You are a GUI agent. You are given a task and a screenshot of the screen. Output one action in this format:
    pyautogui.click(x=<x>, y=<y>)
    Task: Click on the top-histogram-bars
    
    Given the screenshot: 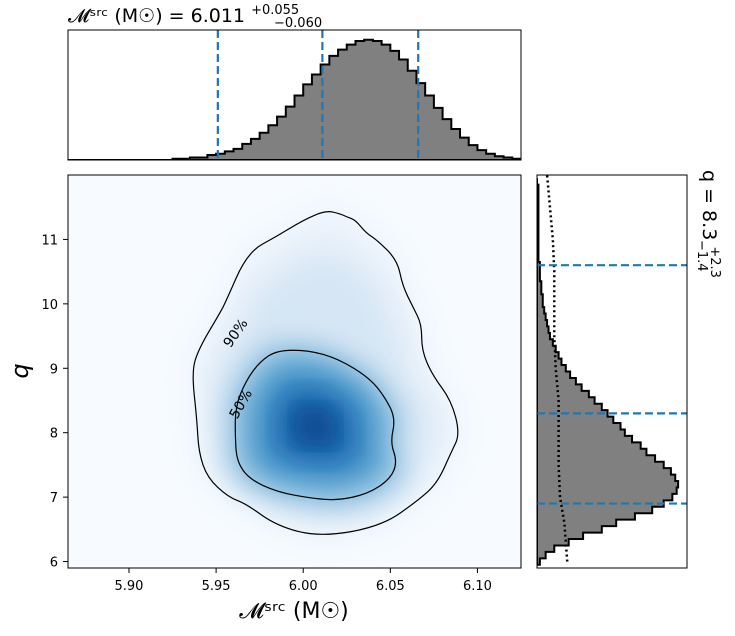 What is the action you would take?
    pyautogui.click(x=294, y=99)
    